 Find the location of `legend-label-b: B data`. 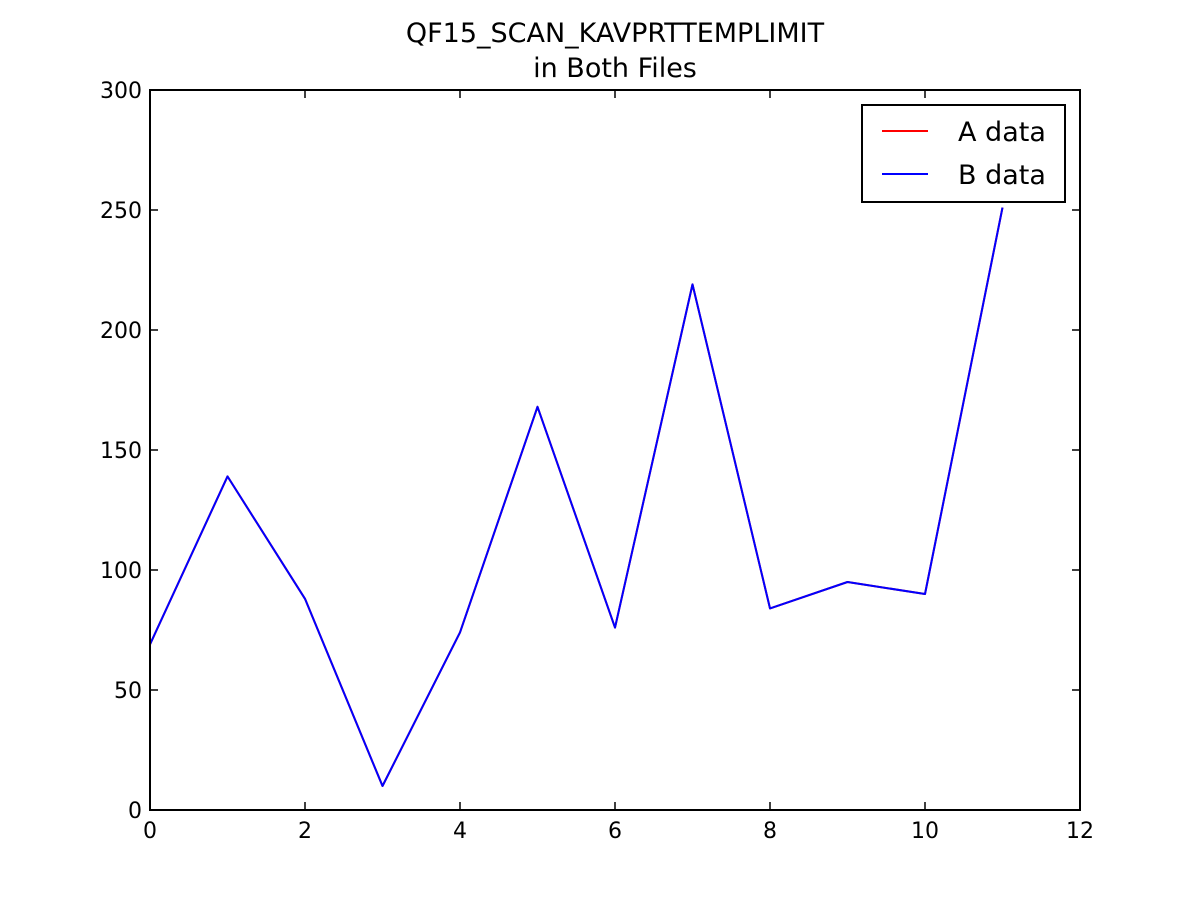

legend-label-b: B data is located at coordinates (1002, 175).